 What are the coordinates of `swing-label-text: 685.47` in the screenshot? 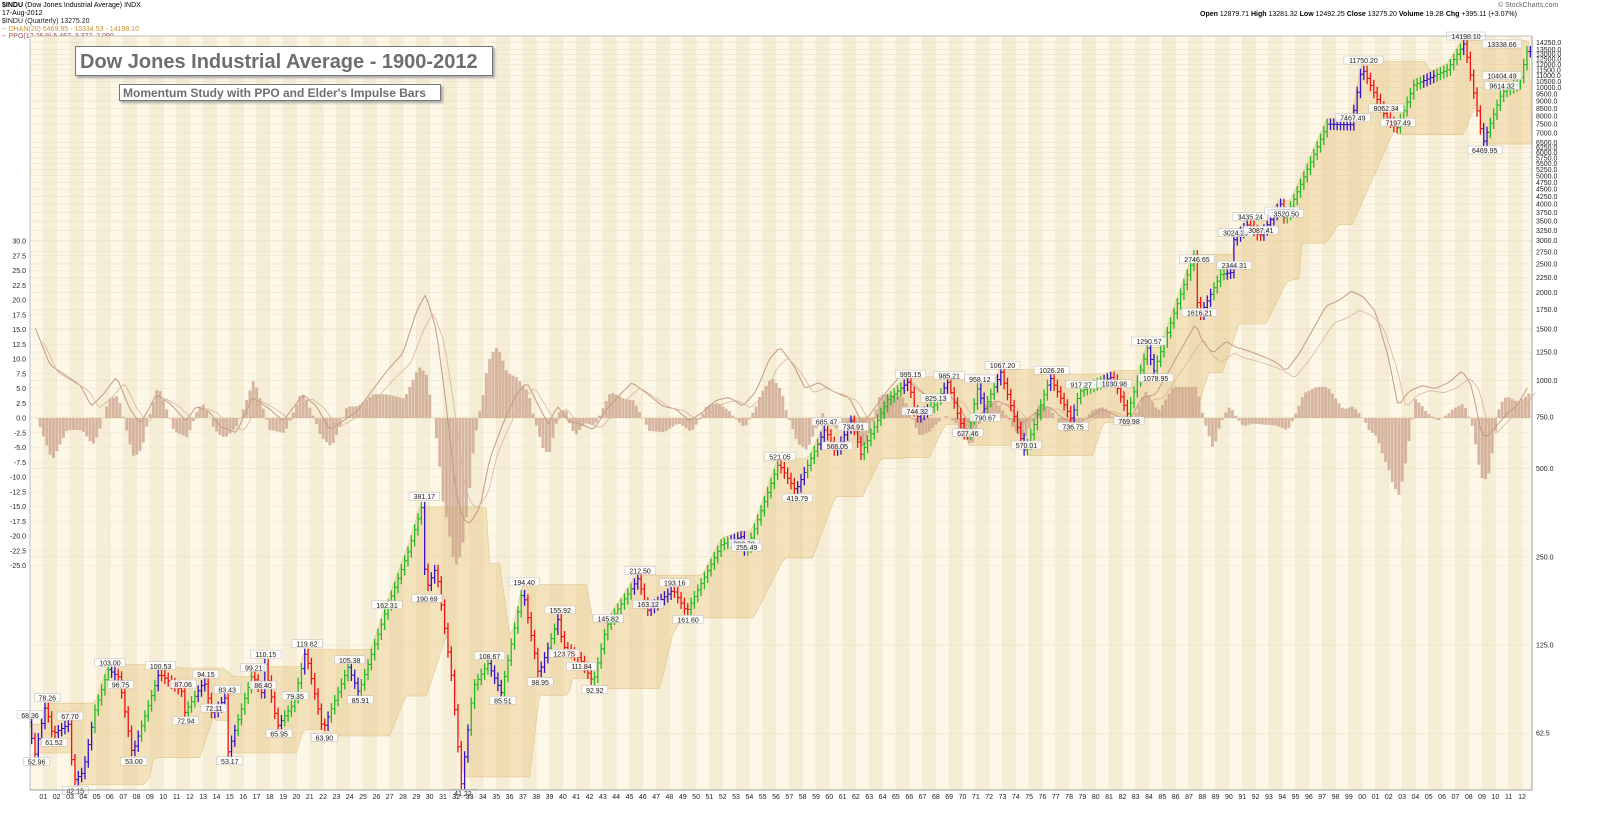 It's located at (827, 423).